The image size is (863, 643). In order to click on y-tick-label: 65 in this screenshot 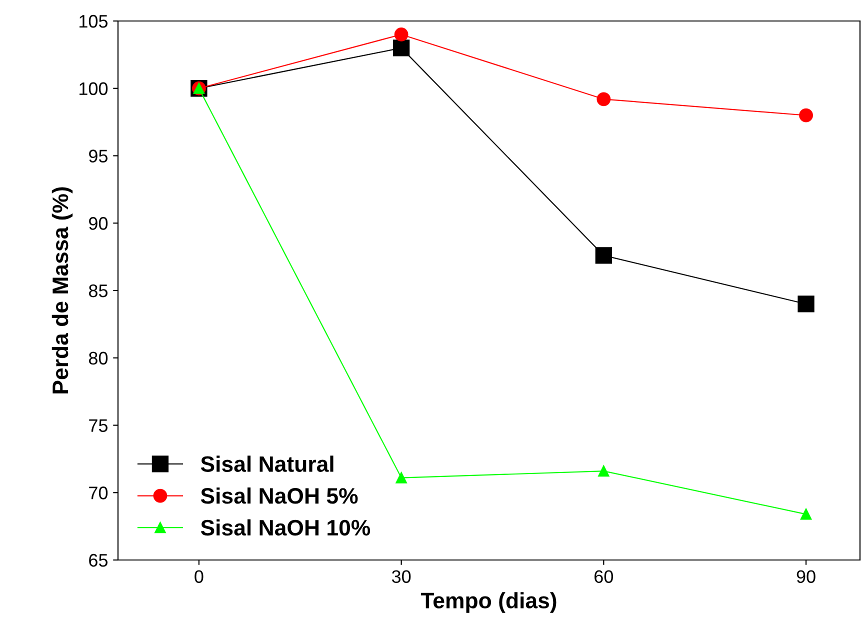, I will do `click(98, 560)`.